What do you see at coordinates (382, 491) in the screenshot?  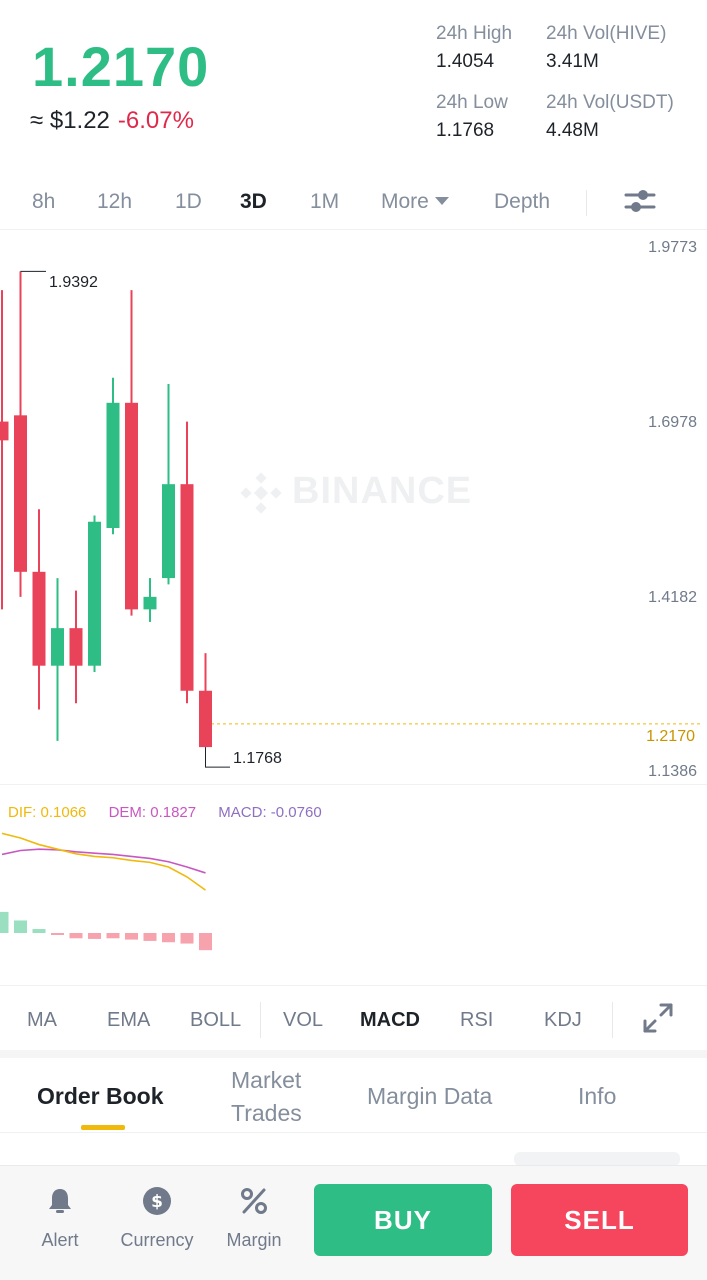 I see `watermark: BINANCE` at bounding box center [382, 491].